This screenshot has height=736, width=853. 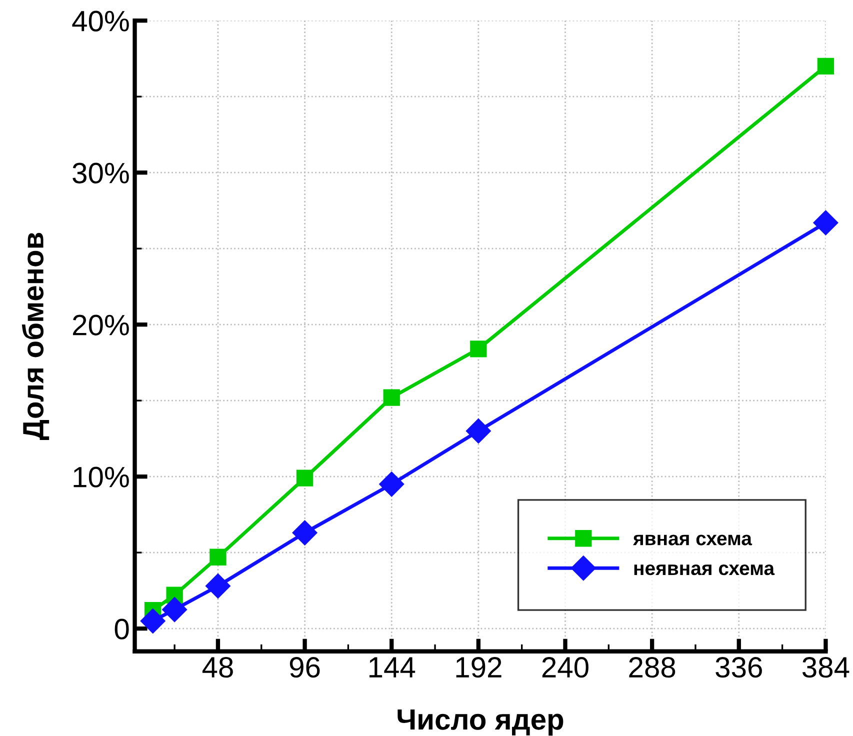 I want to click on y-tick-label: 20%, so click(x=101, y=325).